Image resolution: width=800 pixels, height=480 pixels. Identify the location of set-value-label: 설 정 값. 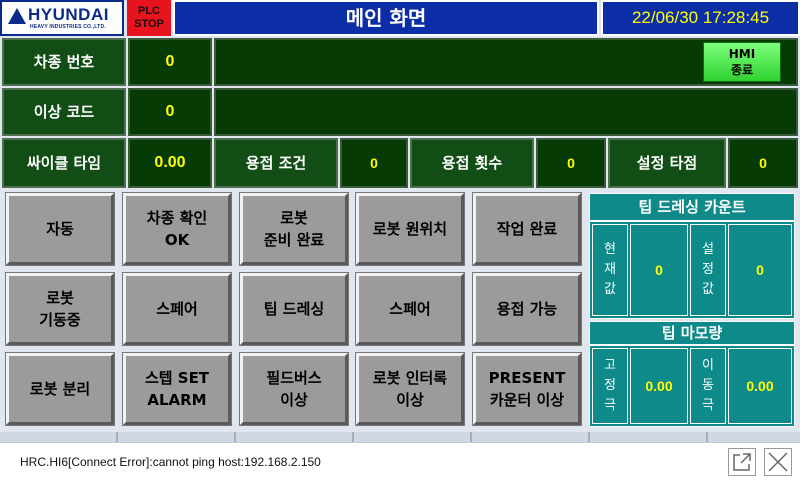
(708, 270).